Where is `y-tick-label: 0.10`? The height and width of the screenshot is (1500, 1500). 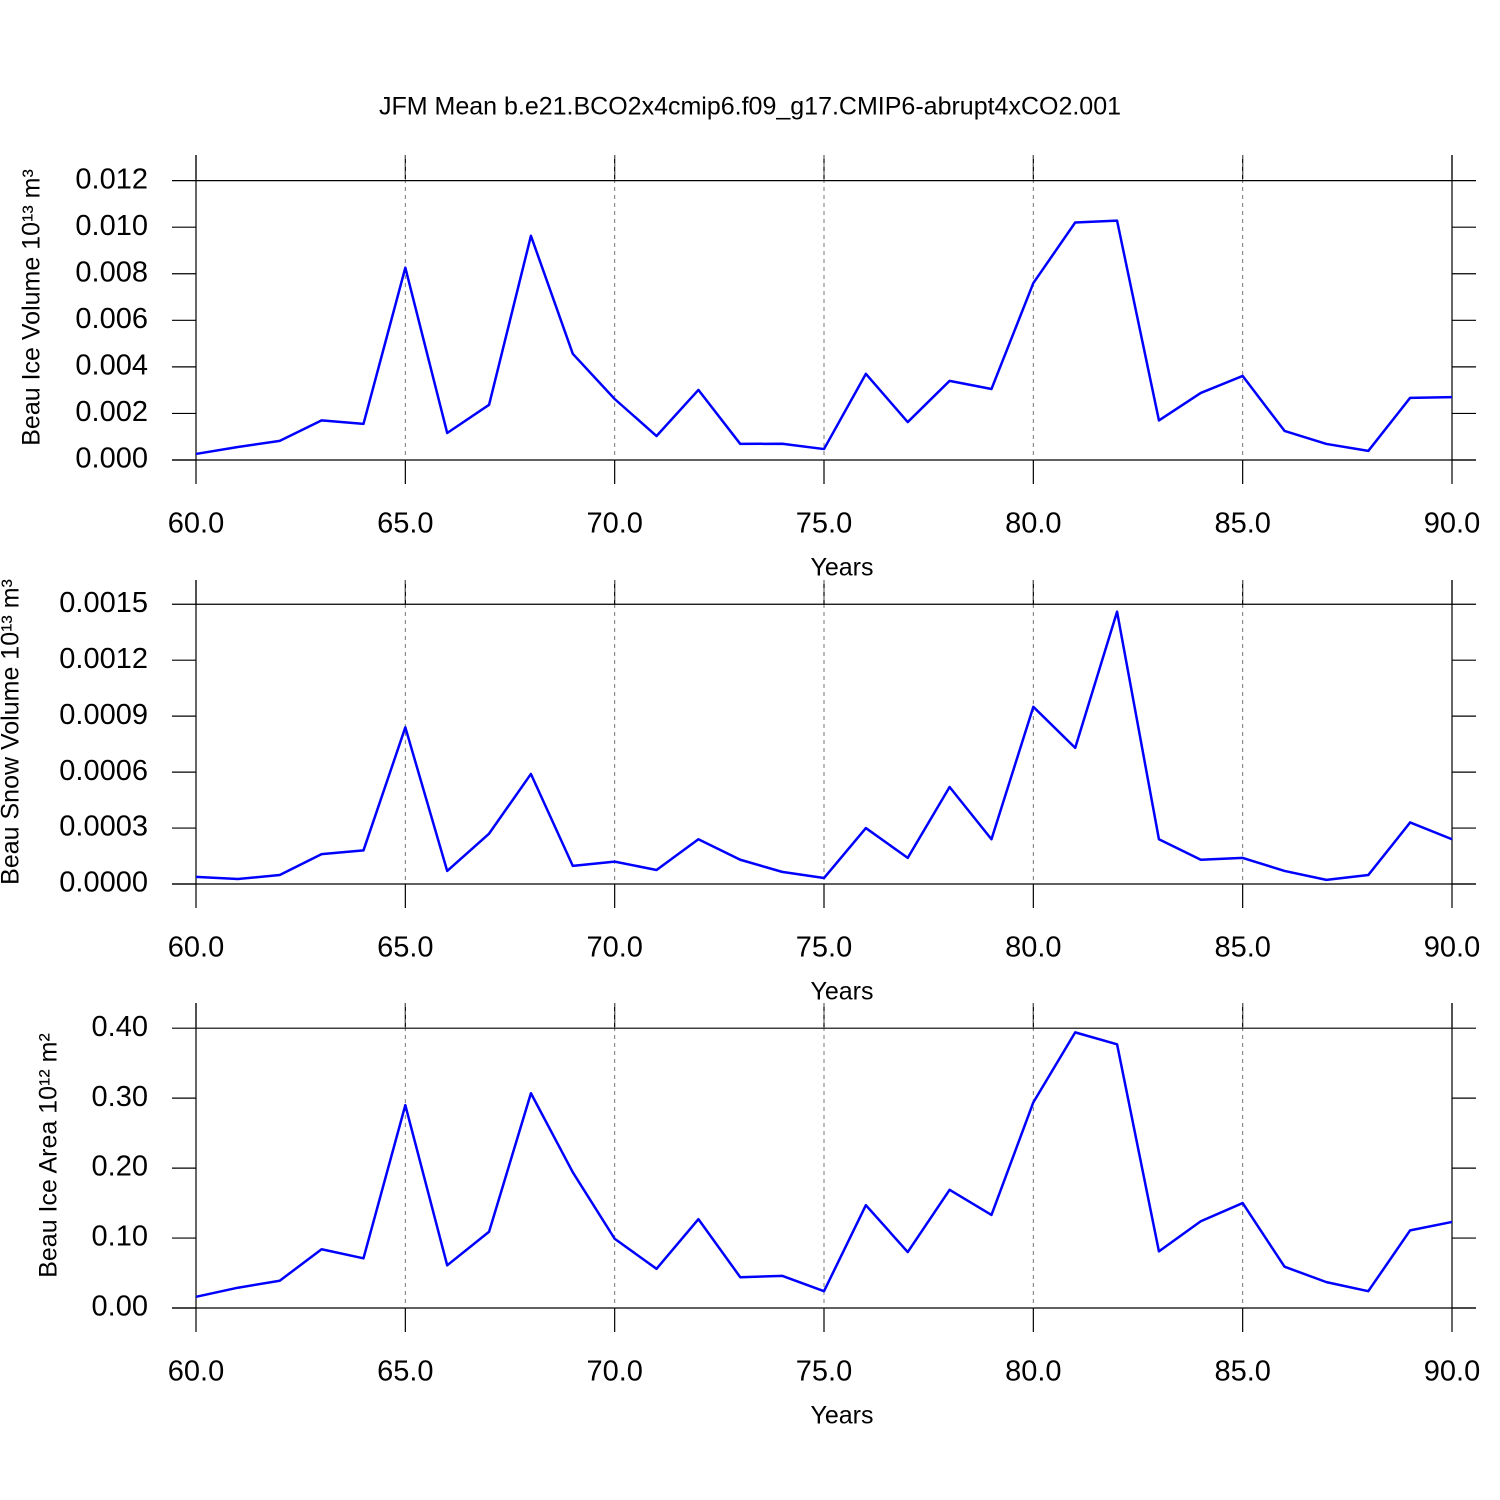
y-tick-label: 0.10 is located at coordinates (120, 1237).